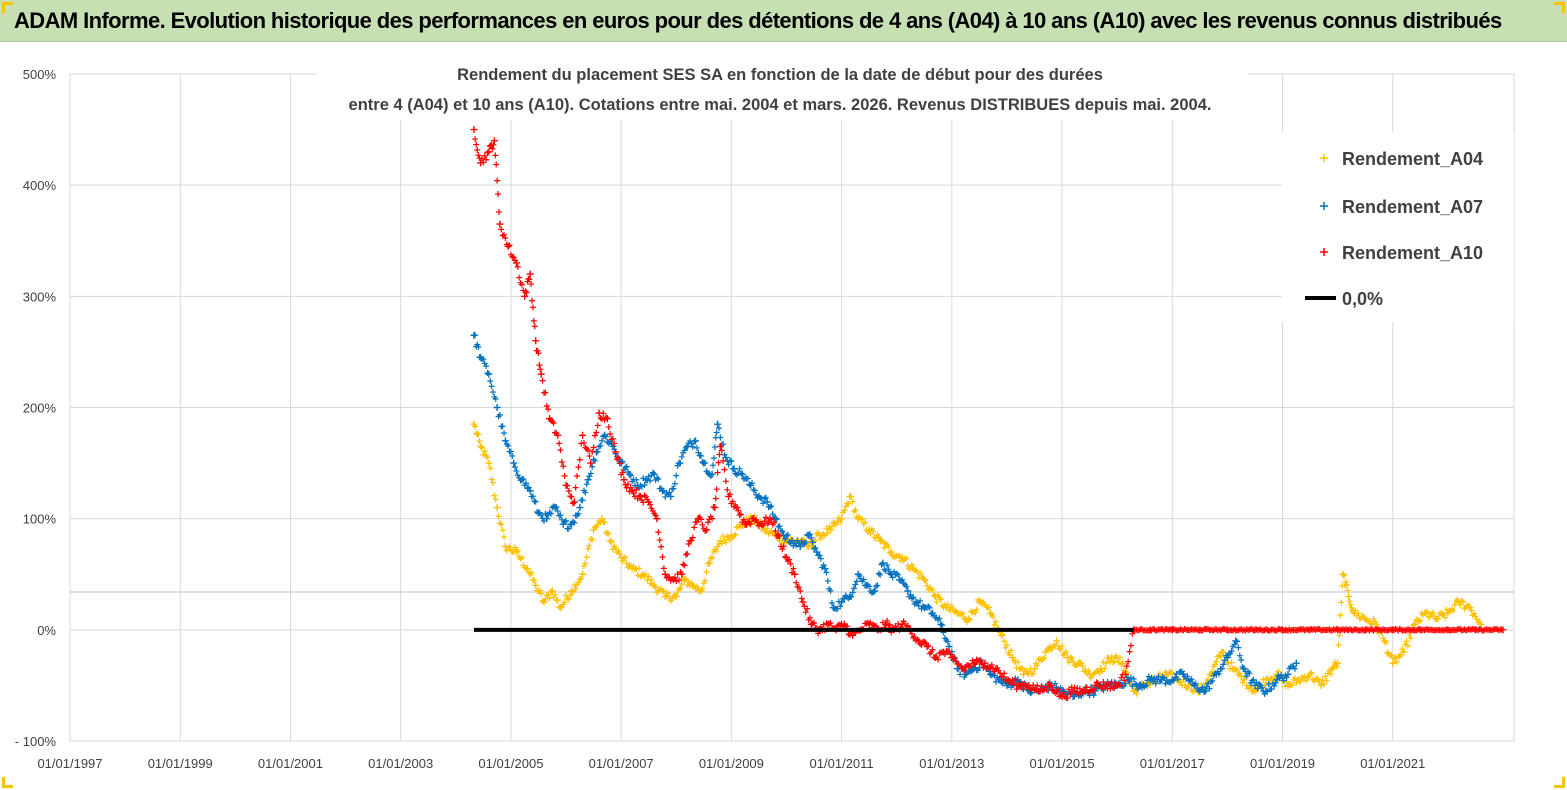 The height and width of the screenshot is (790, 1567). Describe the element at coordinates (290, 763) in the screenshot. I see `x-tick-label: 01/01/2001` at that location.